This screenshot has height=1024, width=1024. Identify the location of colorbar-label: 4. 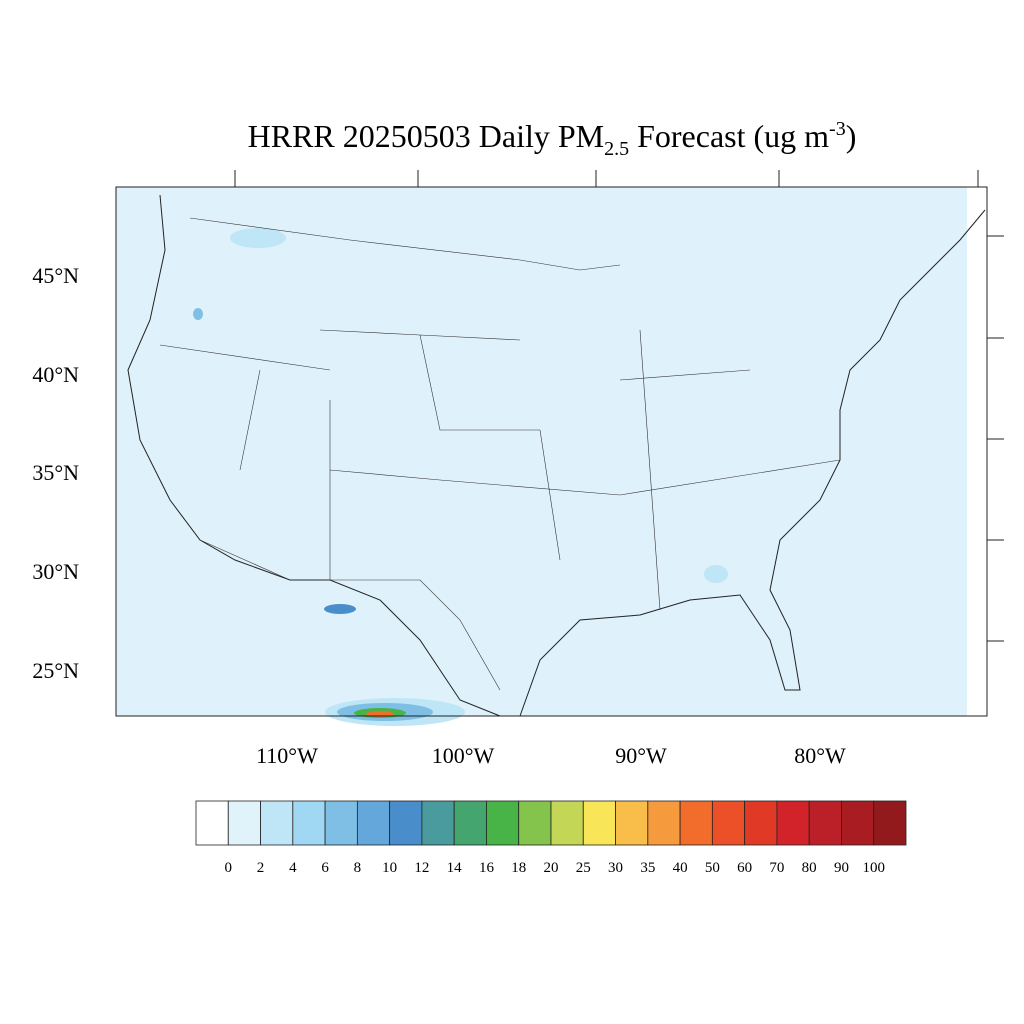
(293, 868).